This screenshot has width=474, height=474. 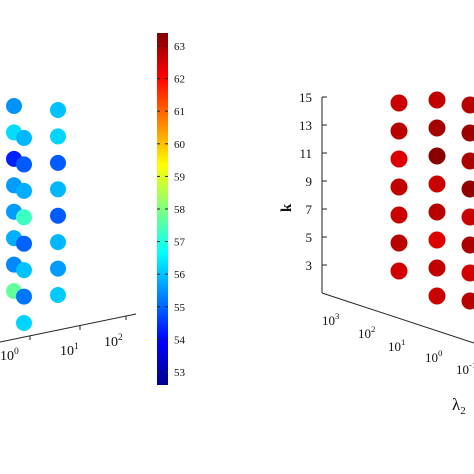 What do you see at coordinates (305, 125) in the screenshot?
I see `right-k-tick-label: 13` at bounding box center [305, 125].